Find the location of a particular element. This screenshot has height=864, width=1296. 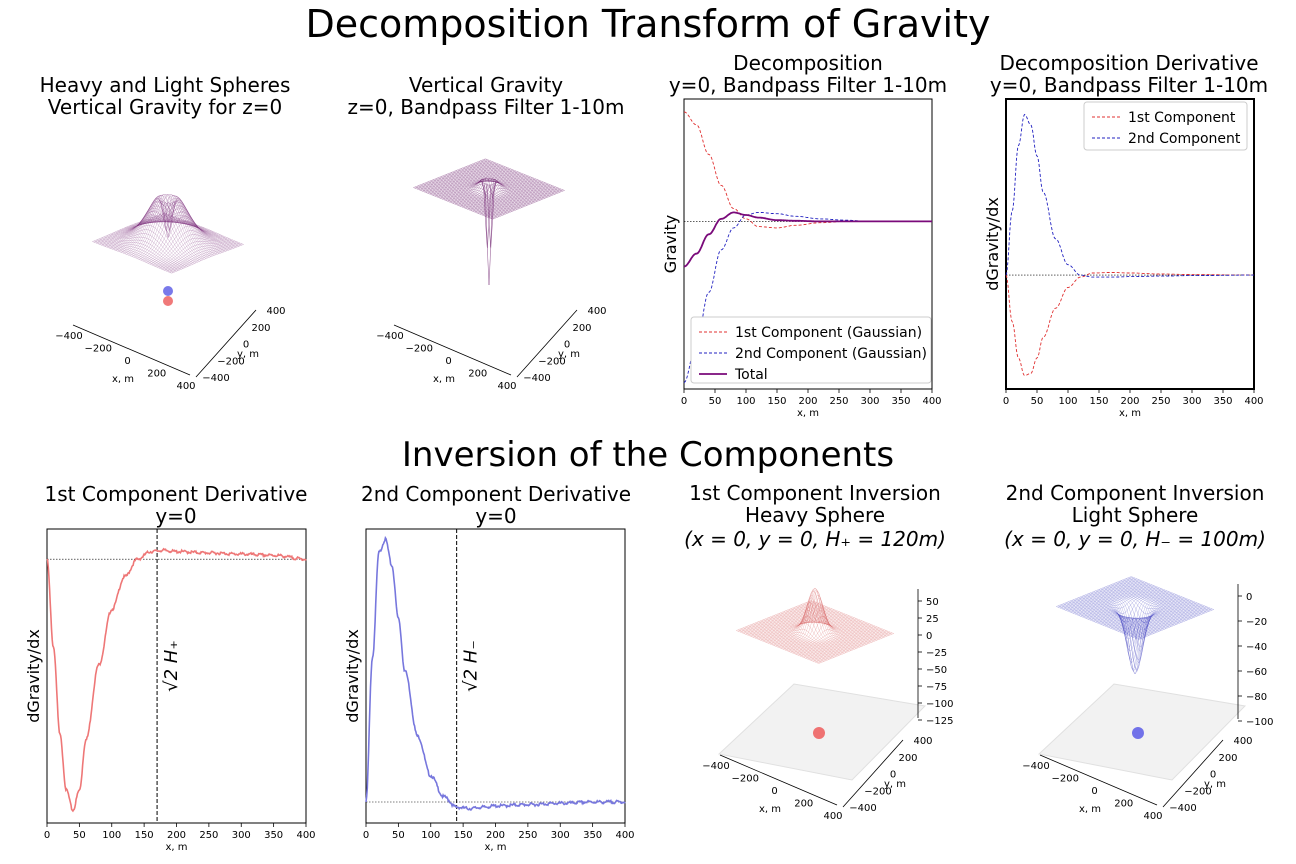

panel5-title-line1: 1st Component Derivative is located at coordinates (176, 494).